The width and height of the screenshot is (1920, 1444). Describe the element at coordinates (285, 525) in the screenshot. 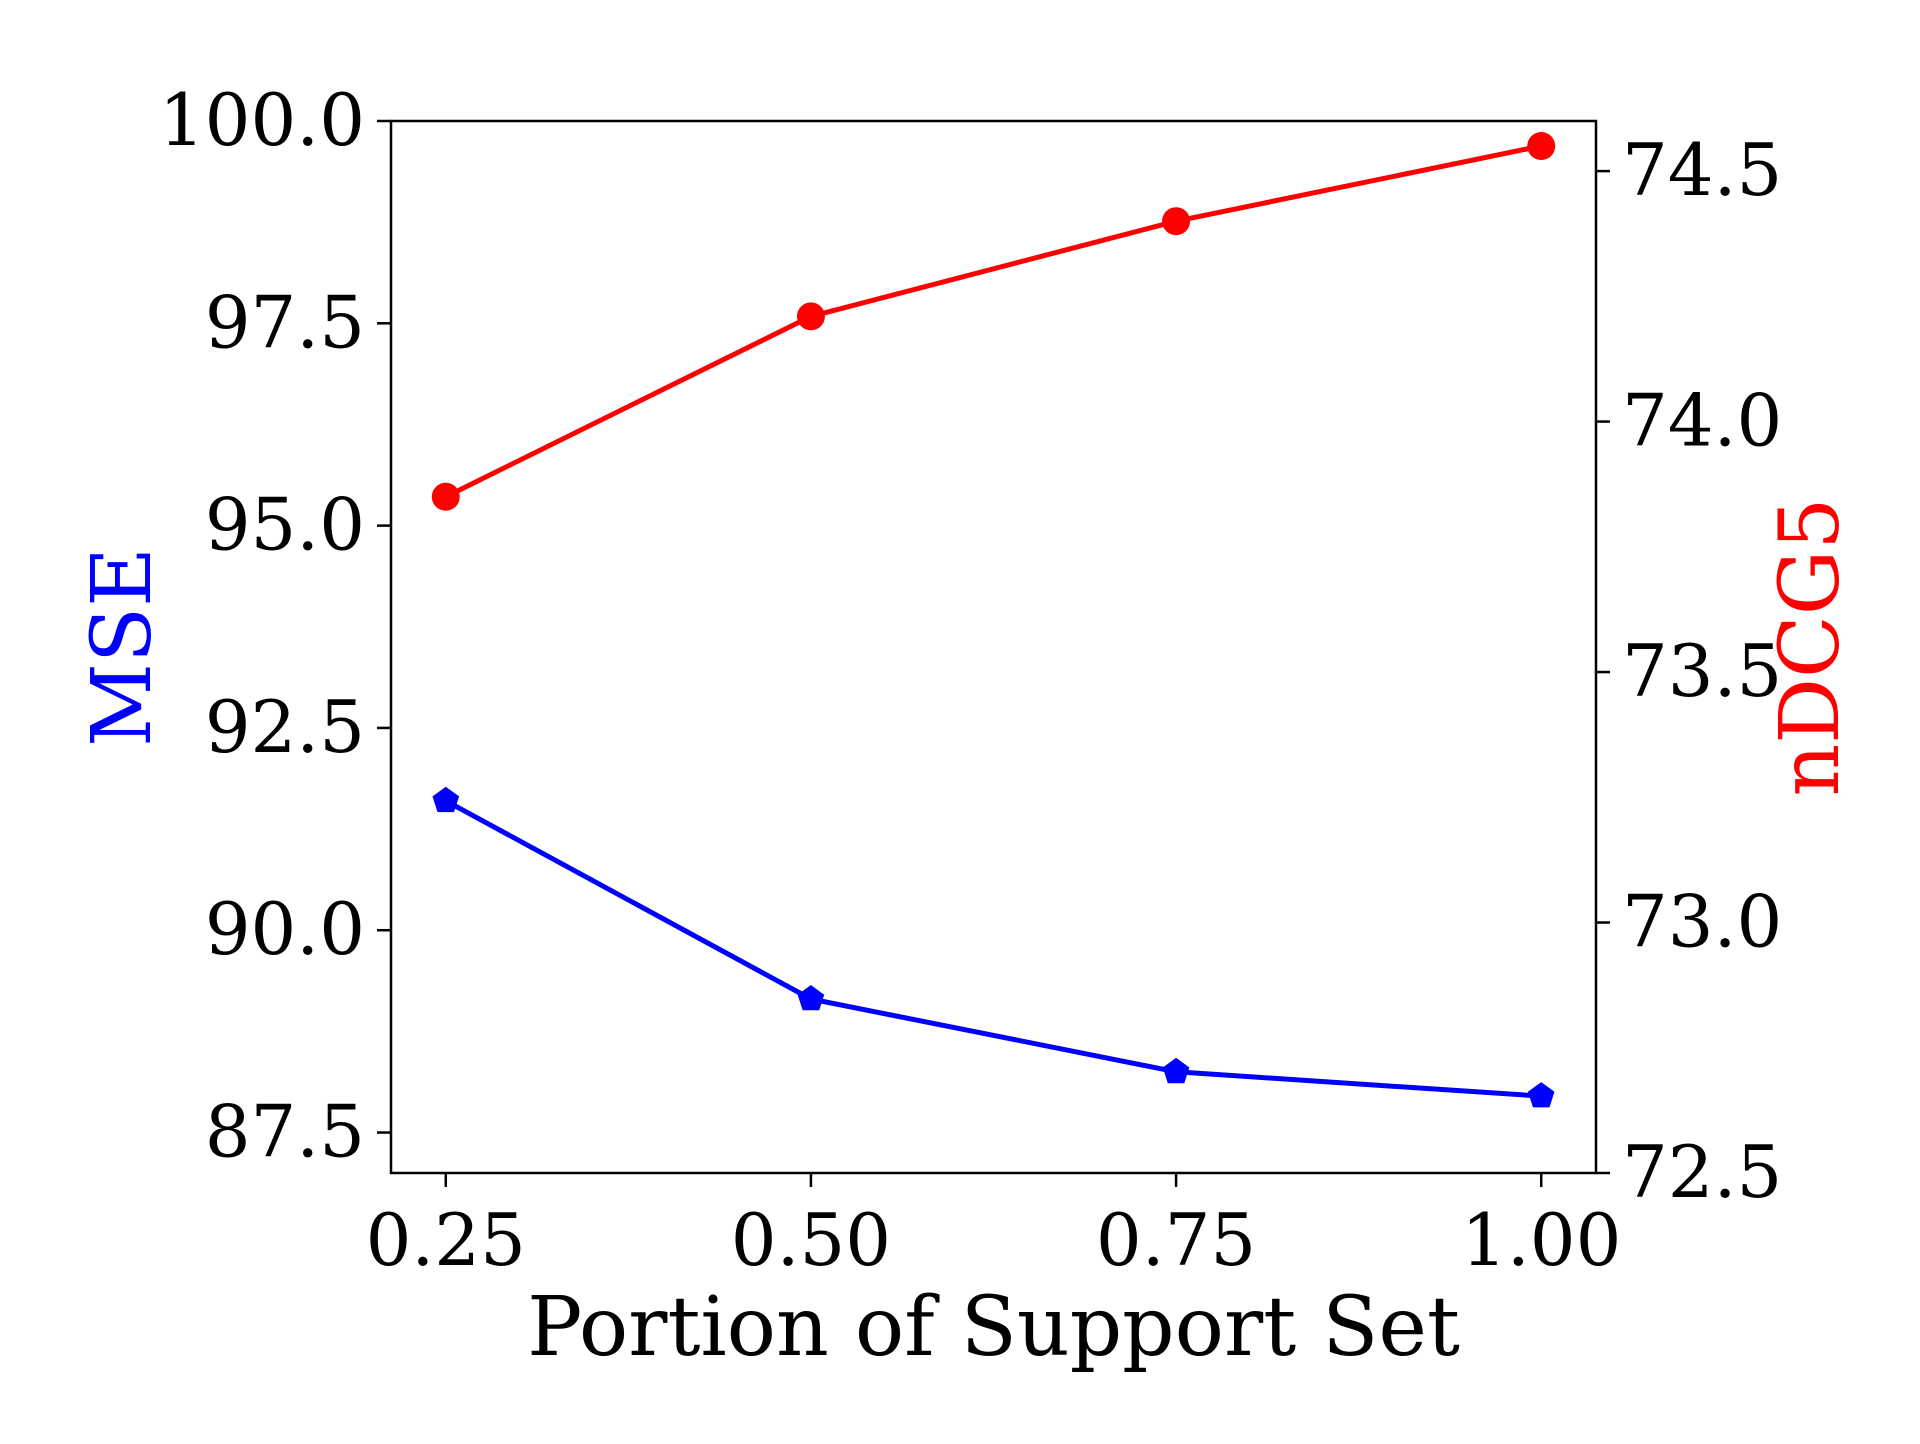

I see `left-y-tick-label: 95.0` at that location.